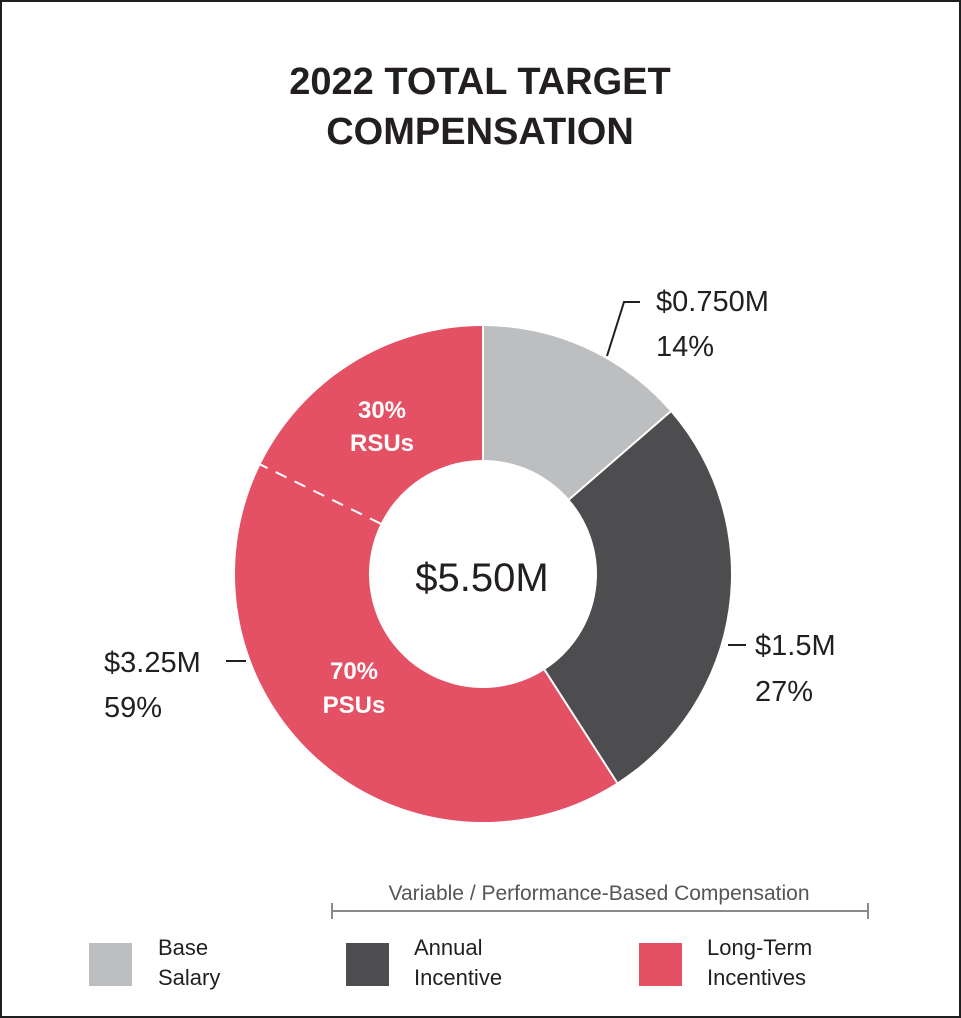 The width and height of the screenshot is (961, 1018). I want to click on callout-percent-long-term-incentives: 59%, so click(133, 708).